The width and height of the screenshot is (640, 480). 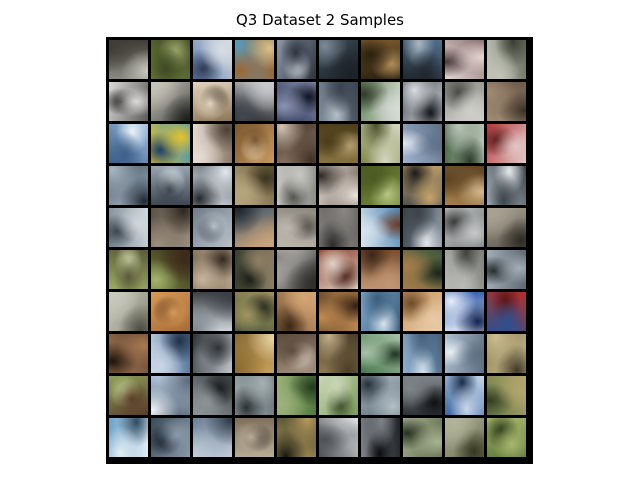 I want to click on sample-tile-r1-c4, so click(x=254, y=59).